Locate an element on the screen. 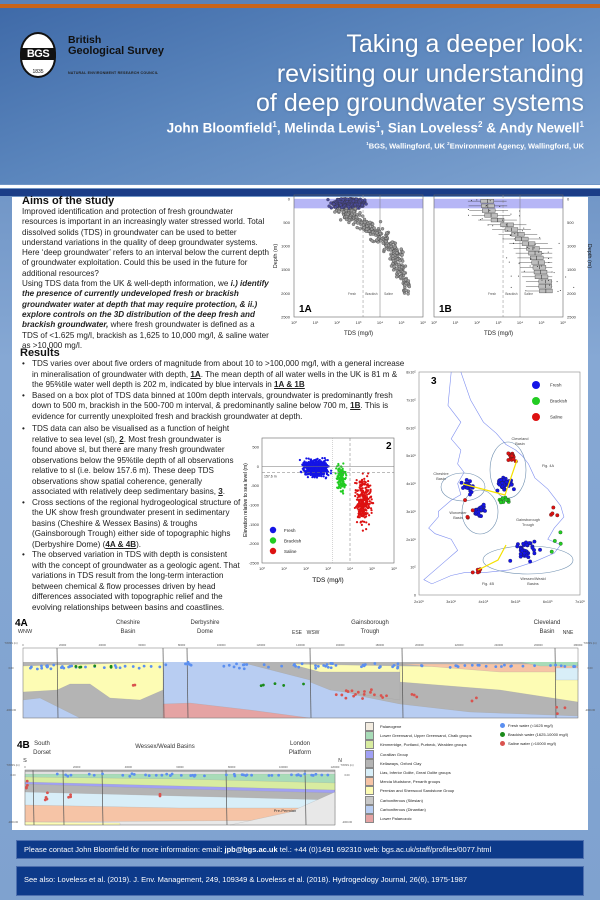 Image resolution: width=600 pixels, height=900 pixels. water-legend-item: Saline water (>10000 mg/l) is located at coordinates (528, 744).